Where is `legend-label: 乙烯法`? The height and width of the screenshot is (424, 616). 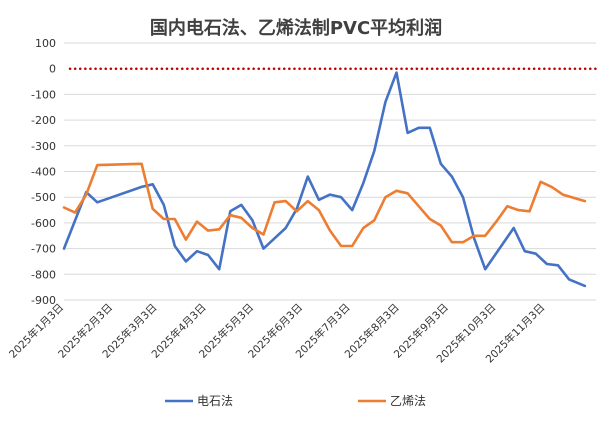 legend-label: 乙烯法 is located at coordinates (408, 401).